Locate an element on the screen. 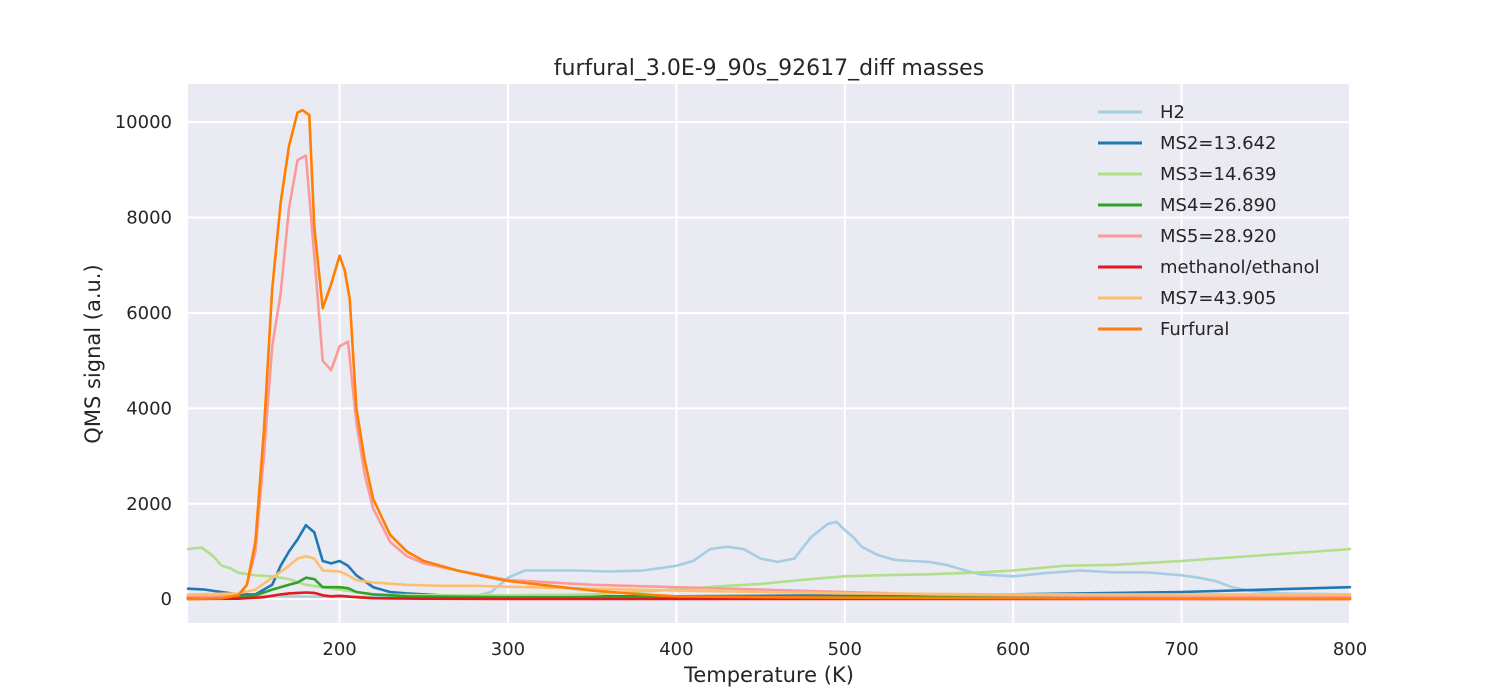 This screenshot has width=1500, height=700. x-tick-label: 600 is located at coordinates (1013, 649).